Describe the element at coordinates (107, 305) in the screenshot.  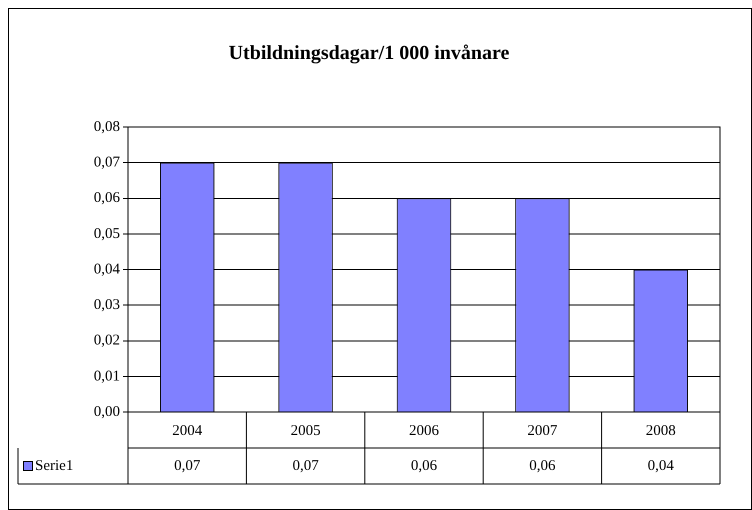
I see `y-tick-label: 0,03` at that location.